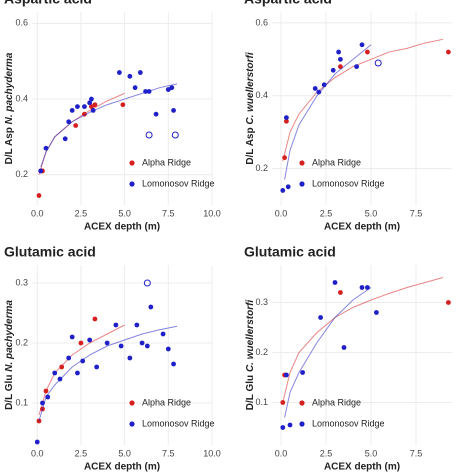  What do you see at coordinates (250, 88) in the screenshot?
I see `y-label-species: C. wuellerstorfi` at bounding box center [250, 88].